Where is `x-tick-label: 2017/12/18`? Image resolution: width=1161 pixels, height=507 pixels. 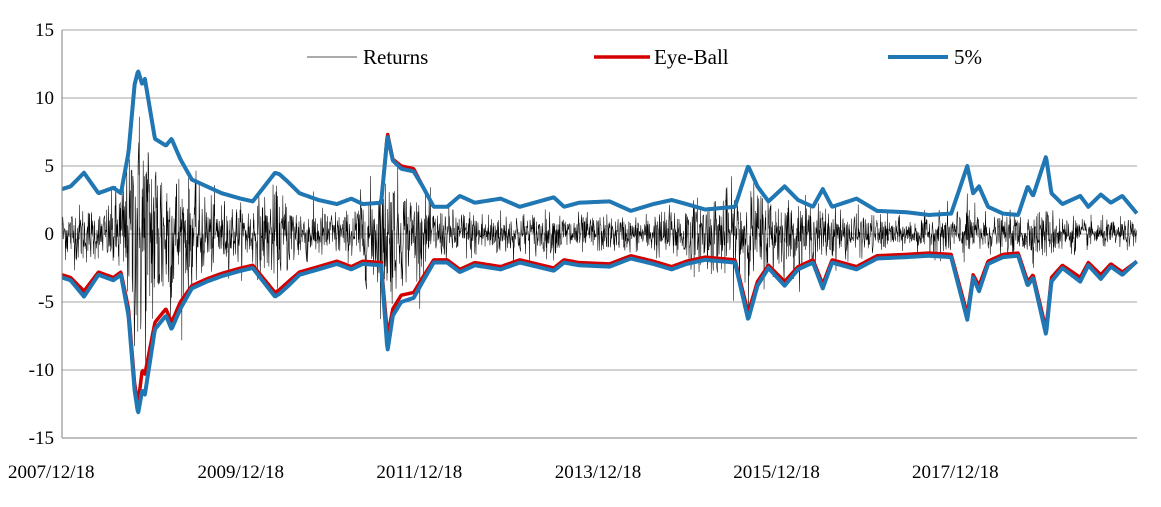 x-tick-label: 2017/12/18 is located at coordinates (955, 472).